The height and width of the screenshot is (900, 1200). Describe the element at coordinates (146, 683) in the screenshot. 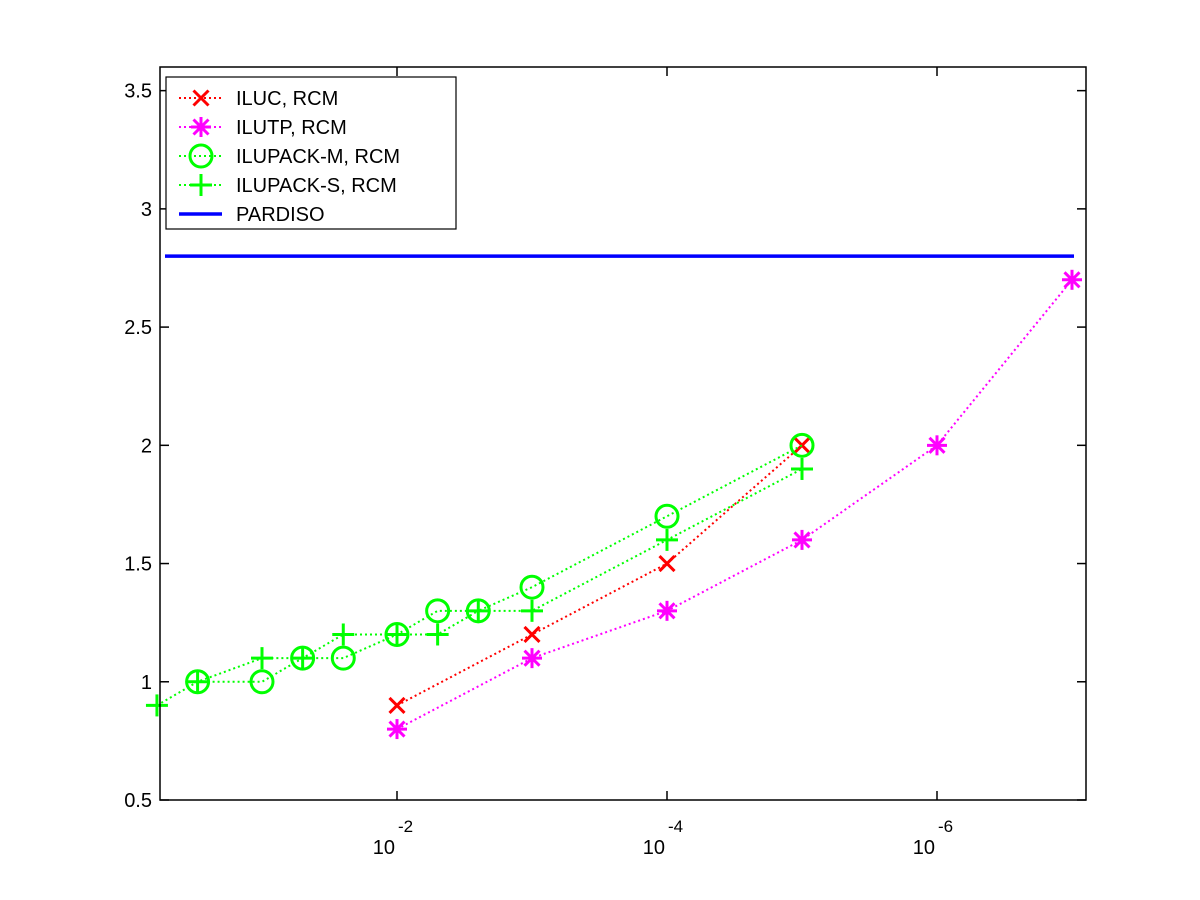

I see `y-tick-label: 1` at that location.